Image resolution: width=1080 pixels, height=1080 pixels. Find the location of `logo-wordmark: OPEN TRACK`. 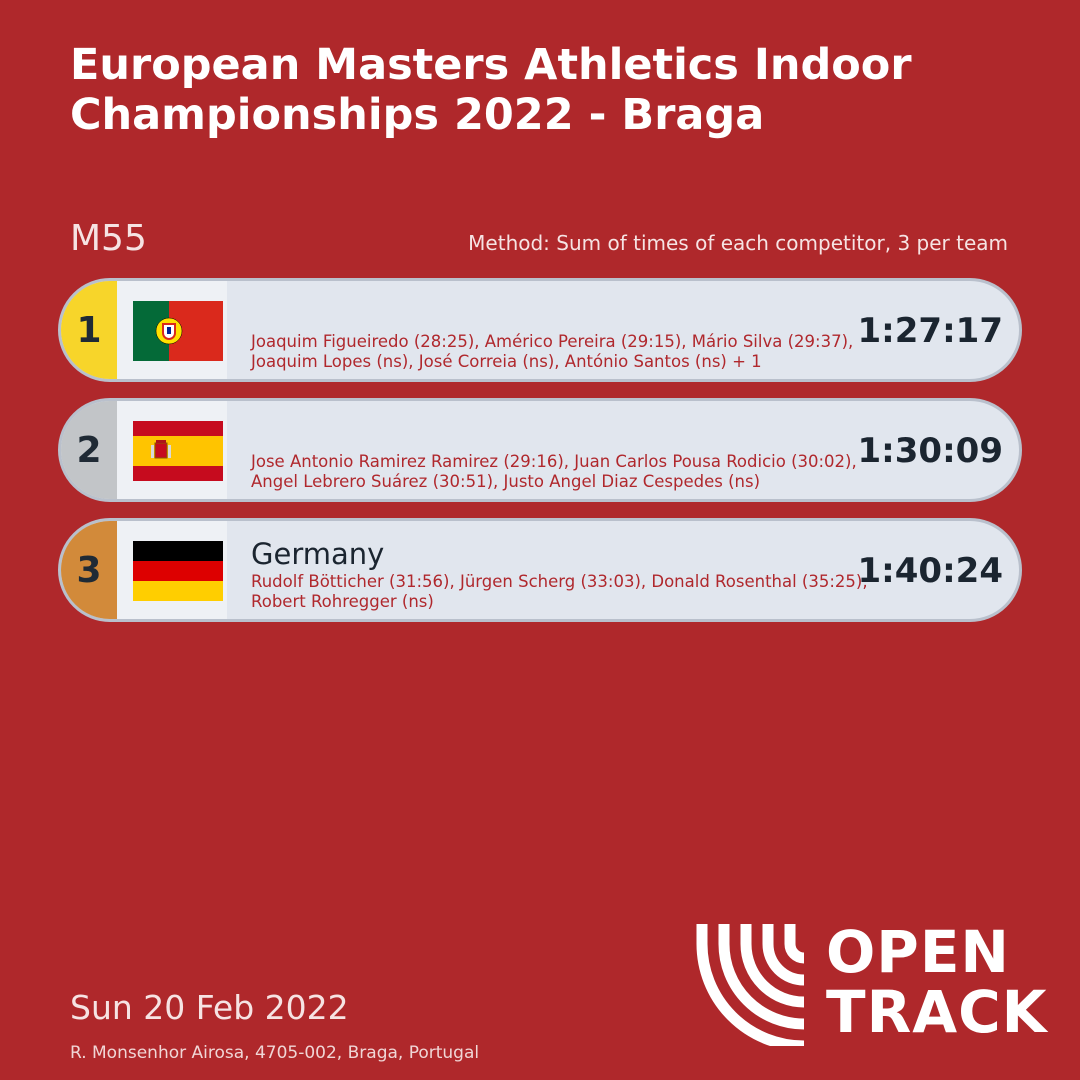

logo-wordmark: OPEN TRACK is located at coordinates (937, 982).